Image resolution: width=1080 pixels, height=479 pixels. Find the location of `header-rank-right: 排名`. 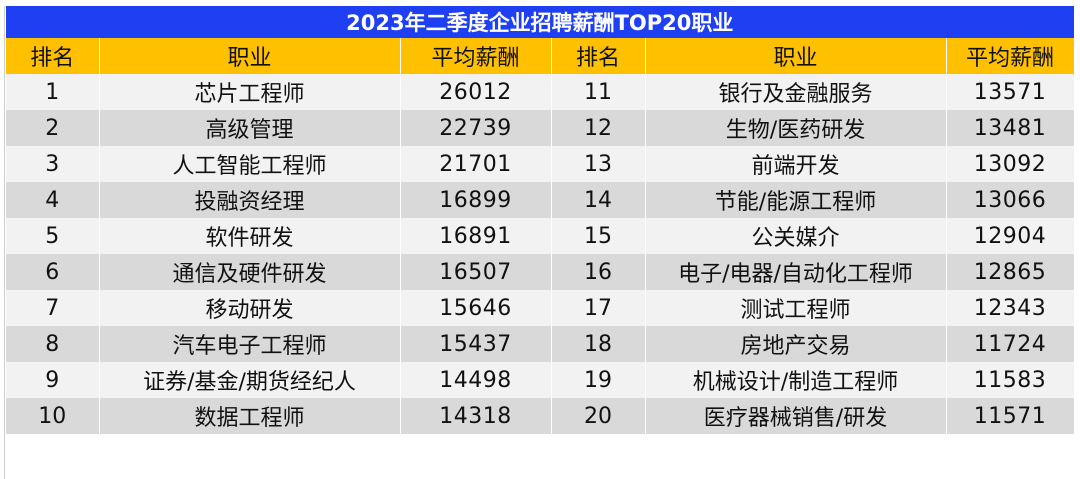

header-rank-right: 排名 is located at coordinates (598, 56).